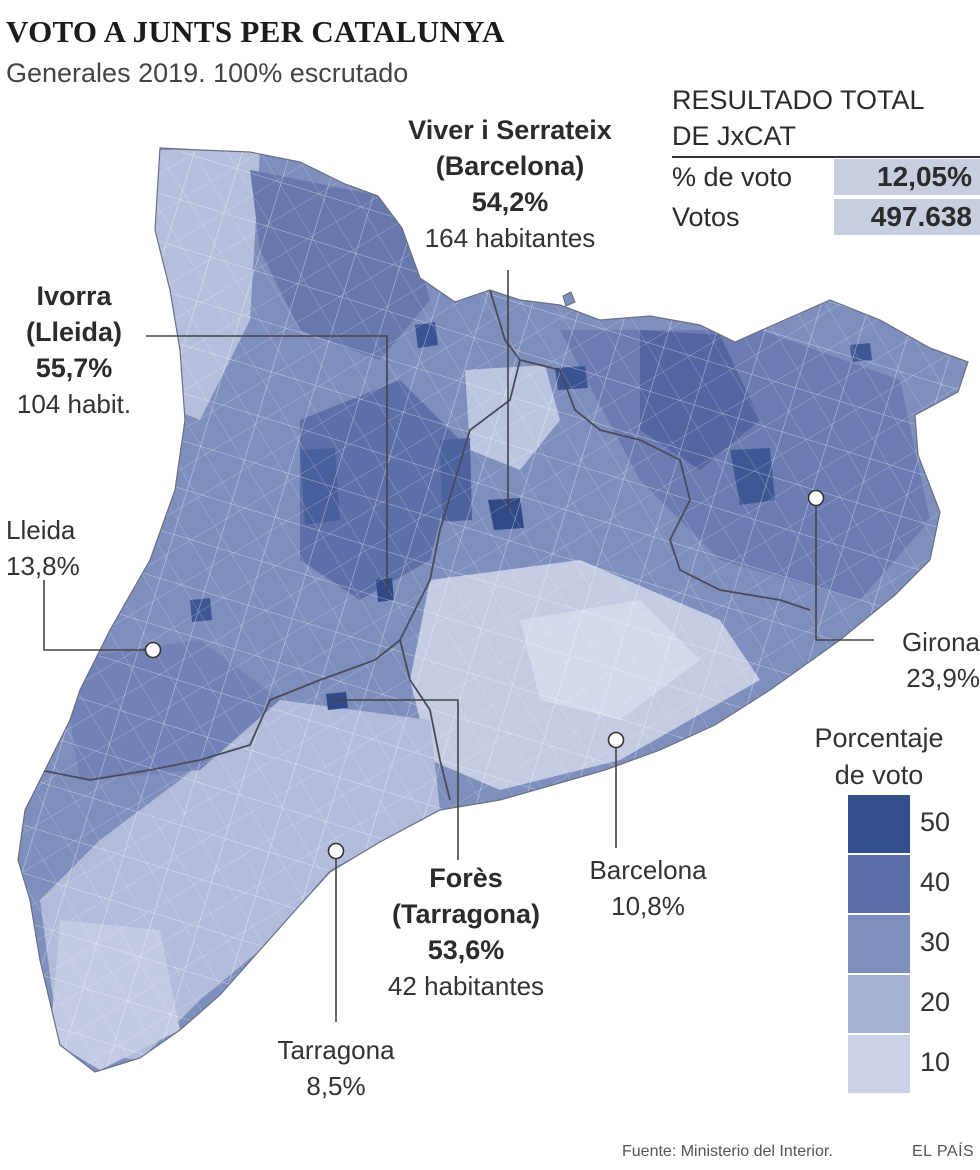 The height and width of the screenshot is (1170, 980). Describe the element at coordinates (935, 1002) in the screenshot. I see `legend-label-20: 20` at that location.